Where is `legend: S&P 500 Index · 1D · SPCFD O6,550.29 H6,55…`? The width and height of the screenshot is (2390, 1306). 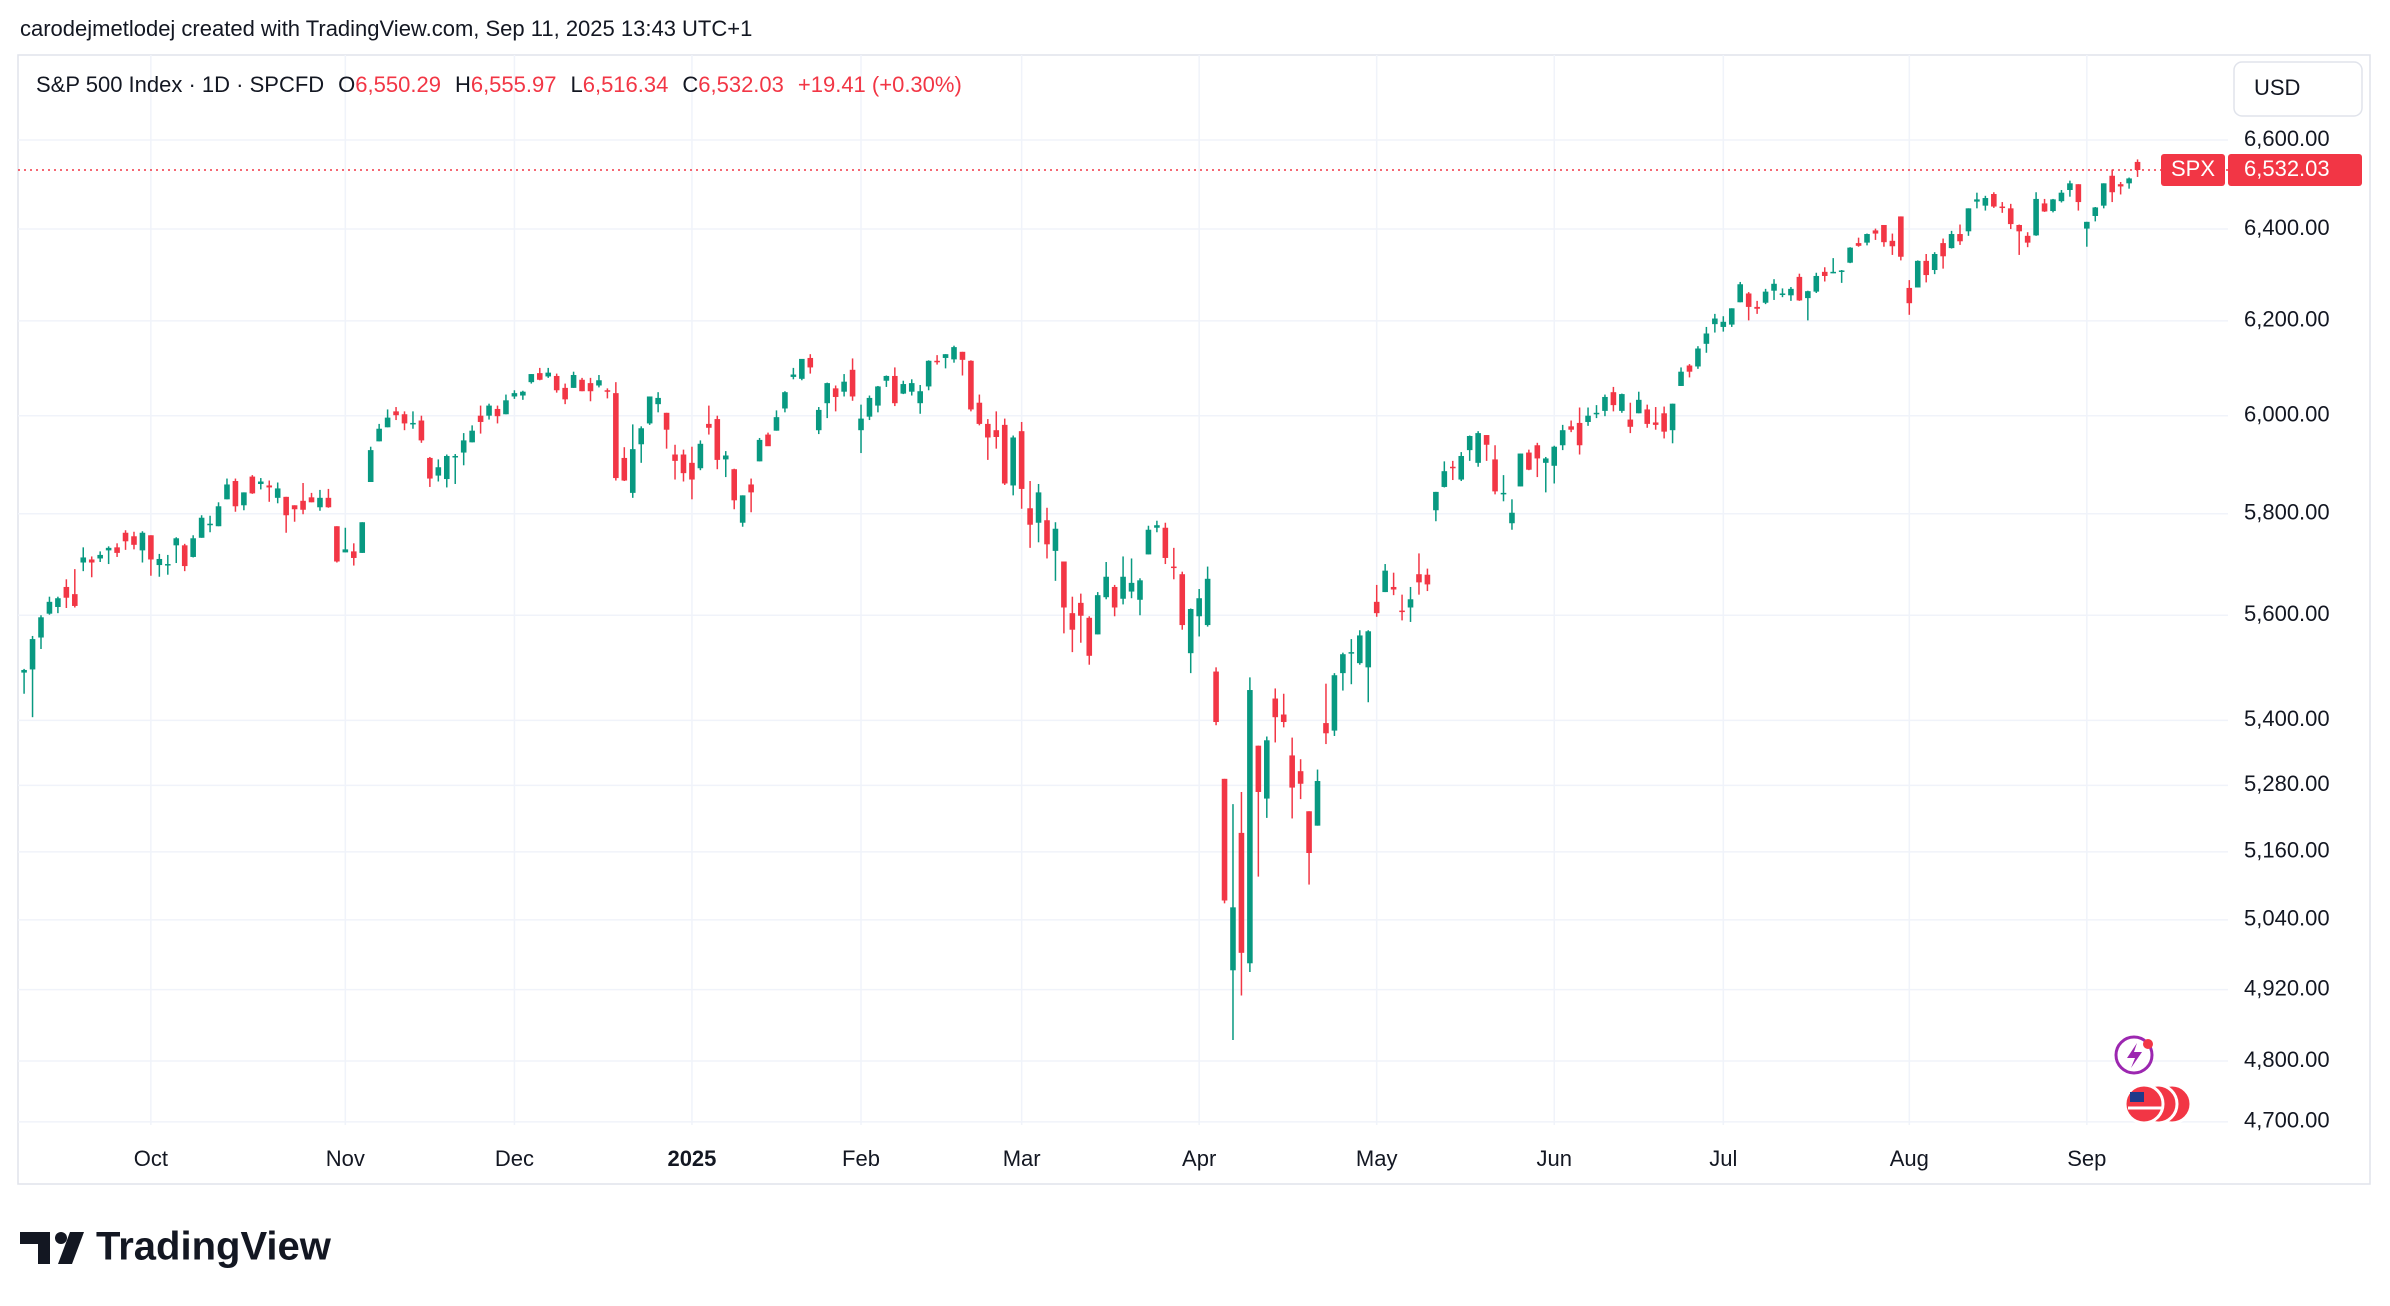
legend: S&P 500 Index · 1D · SPCFD O6,550.29 H6,55… is located at coordinates (499, 84).